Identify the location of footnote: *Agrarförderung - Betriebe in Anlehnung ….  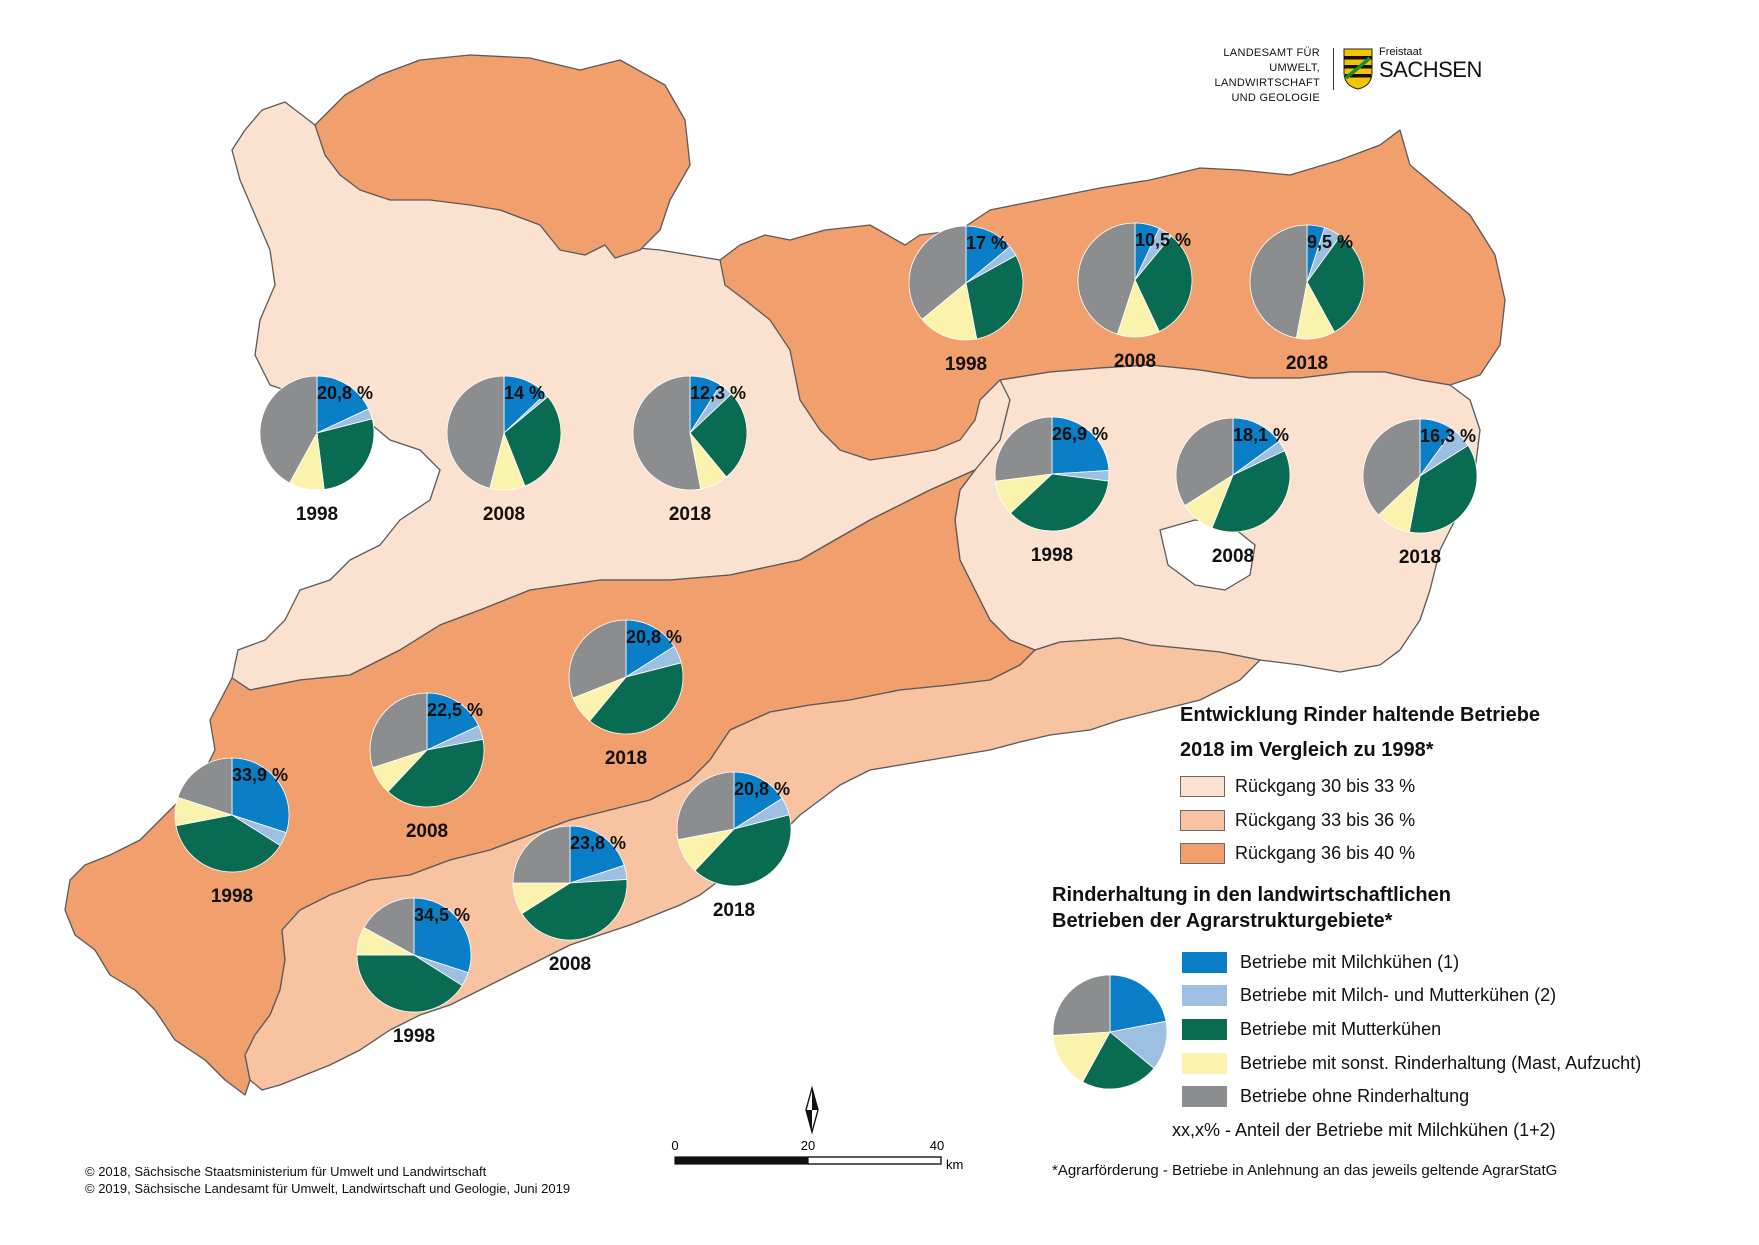
(1305, 1170).